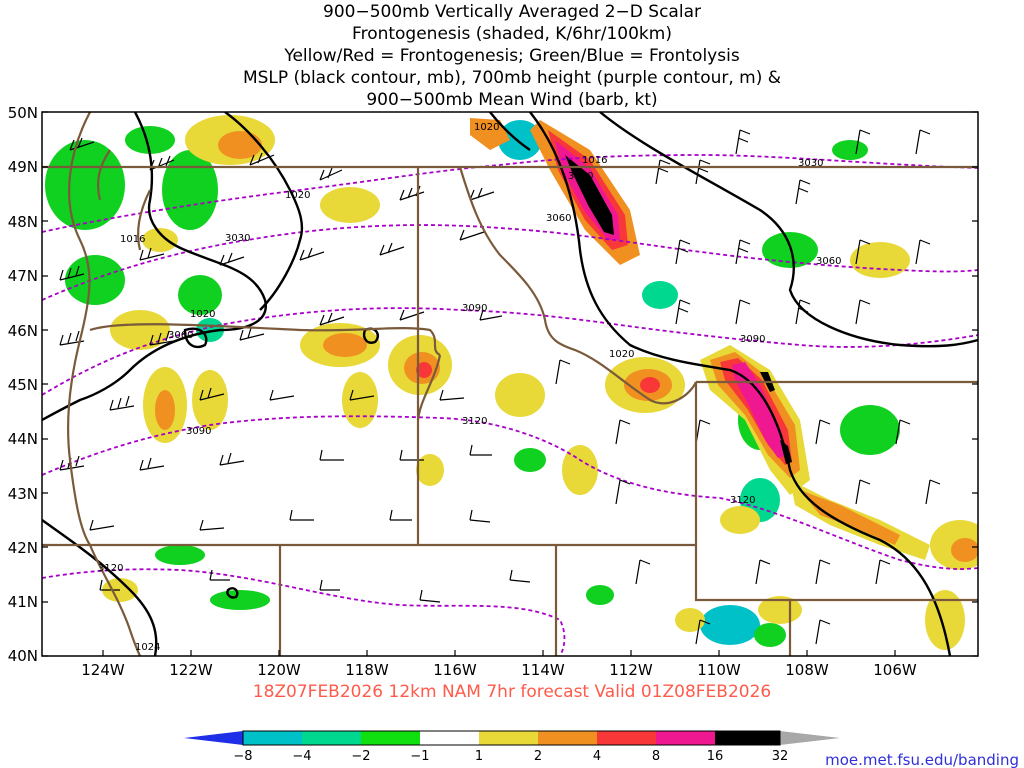 This screenshot has height=768, width=1024. Describe the element at coordinates (23, 113) in the screenshot. I see `lat-label: 50N` at that location.